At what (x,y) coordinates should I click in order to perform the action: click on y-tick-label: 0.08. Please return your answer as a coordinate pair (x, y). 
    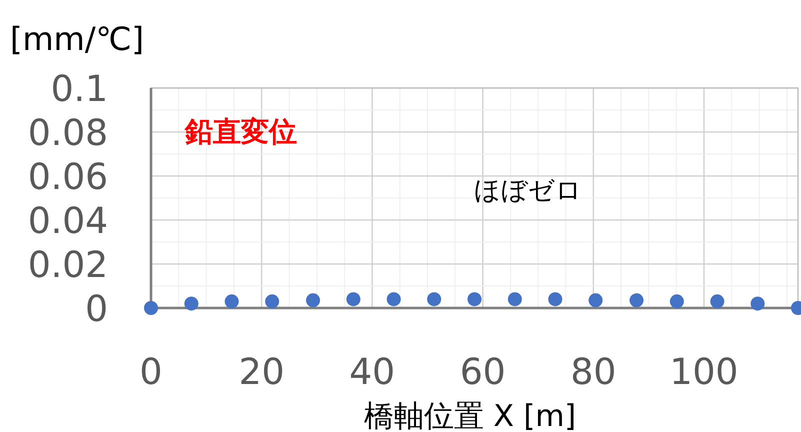
    Looking at the image, I should click on (68, 133).